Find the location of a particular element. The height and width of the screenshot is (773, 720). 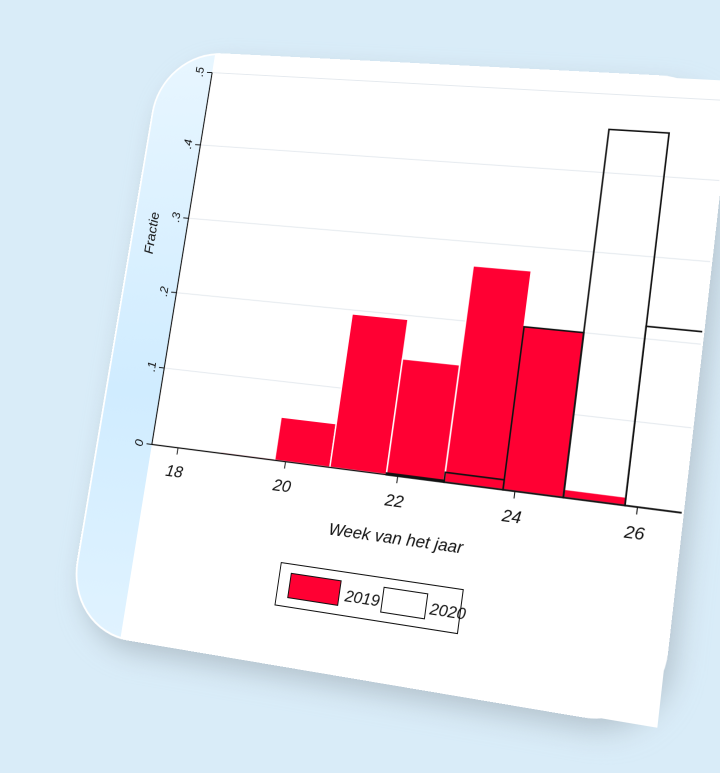

x-tick-label: 26 is located at coordinates (634, 534).